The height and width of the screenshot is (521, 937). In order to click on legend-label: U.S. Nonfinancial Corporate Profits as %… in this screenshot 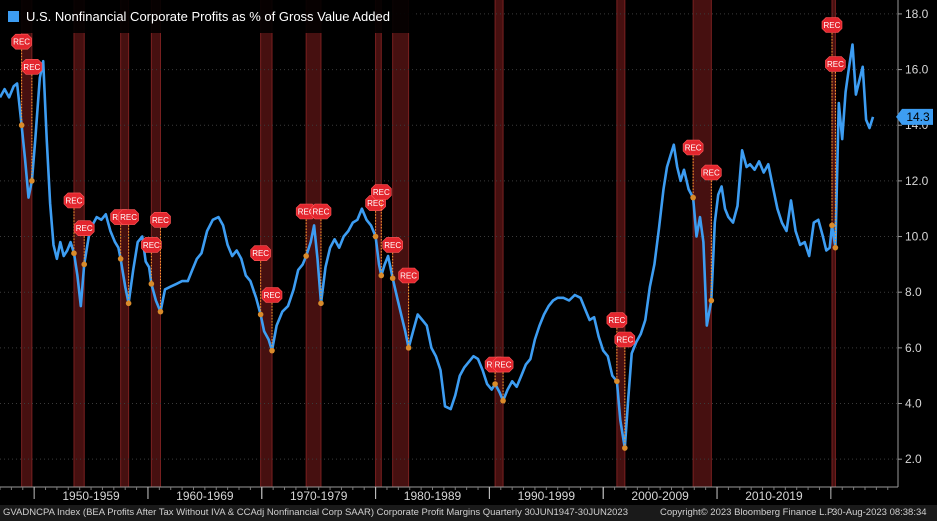, I will do `click(208, 16)`.